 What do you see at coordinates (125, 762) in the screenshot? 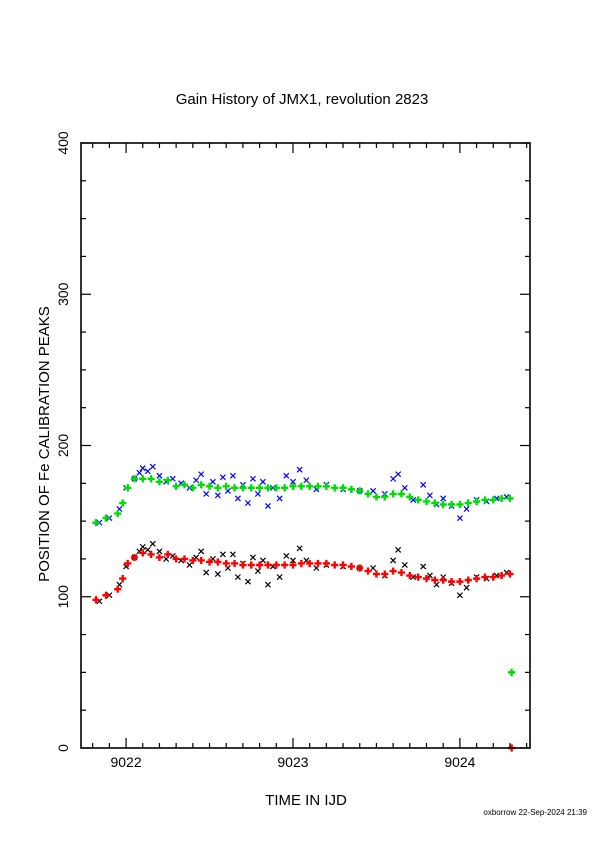
I see `x-tick-label: 9022` at bounding box center [125, 762].